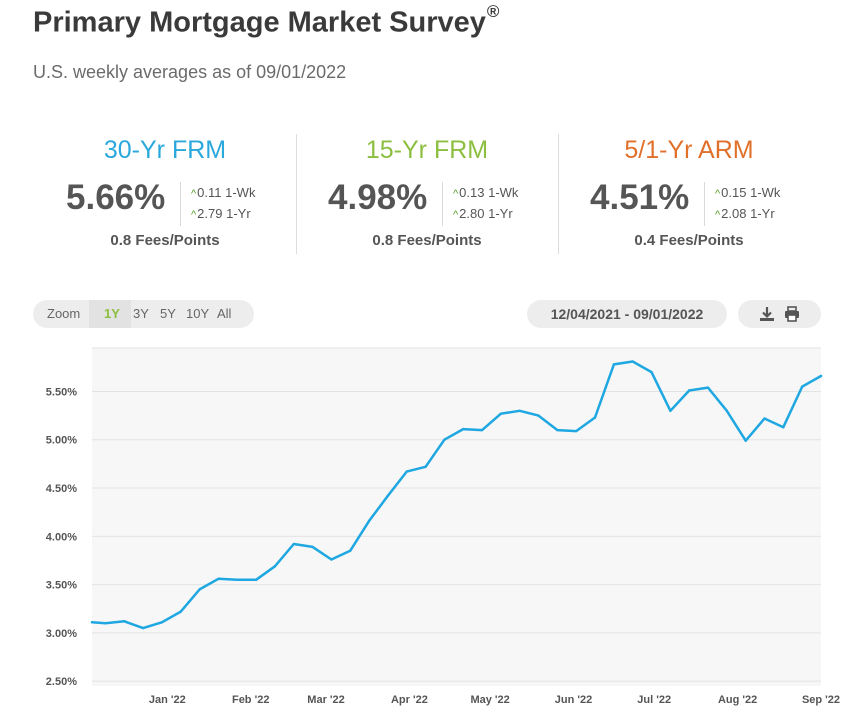 The width and height of the screenshot is (856, 719). I want to click on x-tick-label: Jun '22, so click(573, 700).